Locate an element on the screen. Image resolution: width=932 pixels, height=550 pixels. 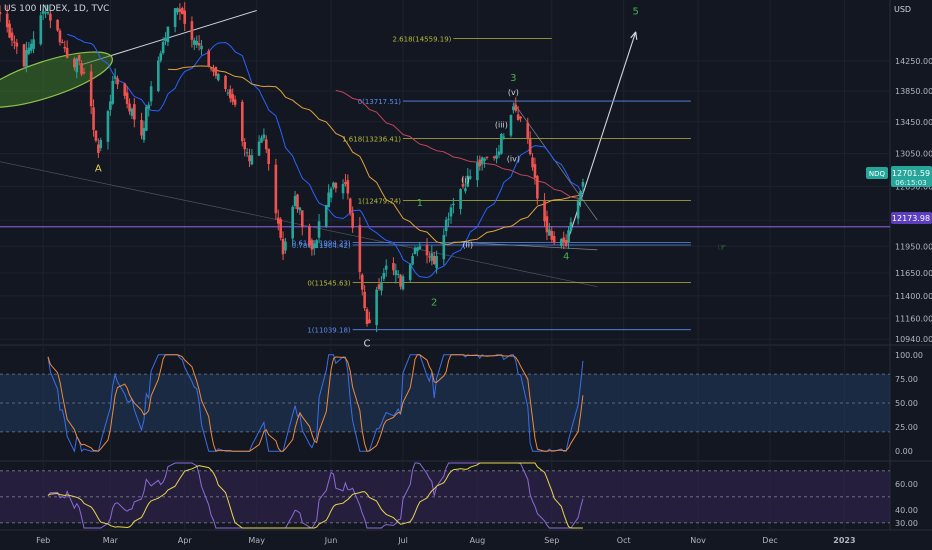
time-tick-label: Dec is located at coordinates (769, 540).